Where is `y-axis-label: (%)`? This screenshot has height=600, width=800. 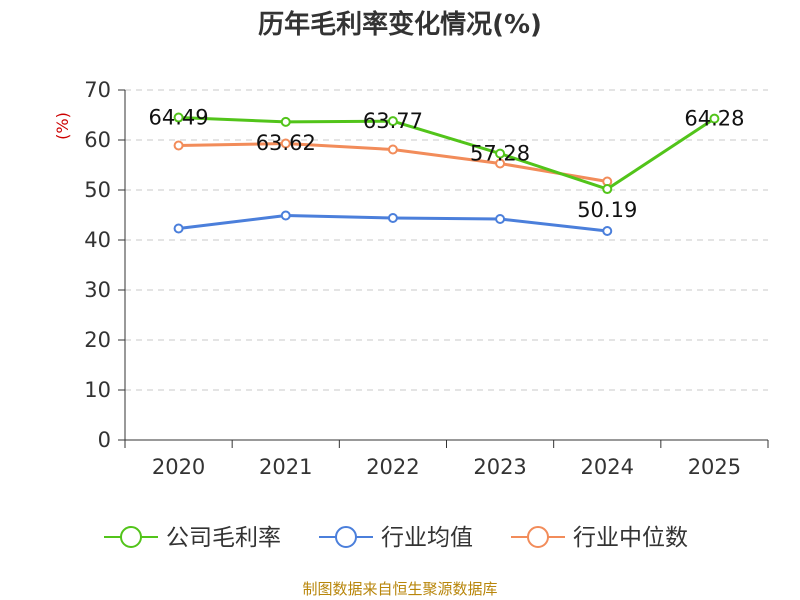
y-axis-label: (%) is located at coordinates (62, 126).